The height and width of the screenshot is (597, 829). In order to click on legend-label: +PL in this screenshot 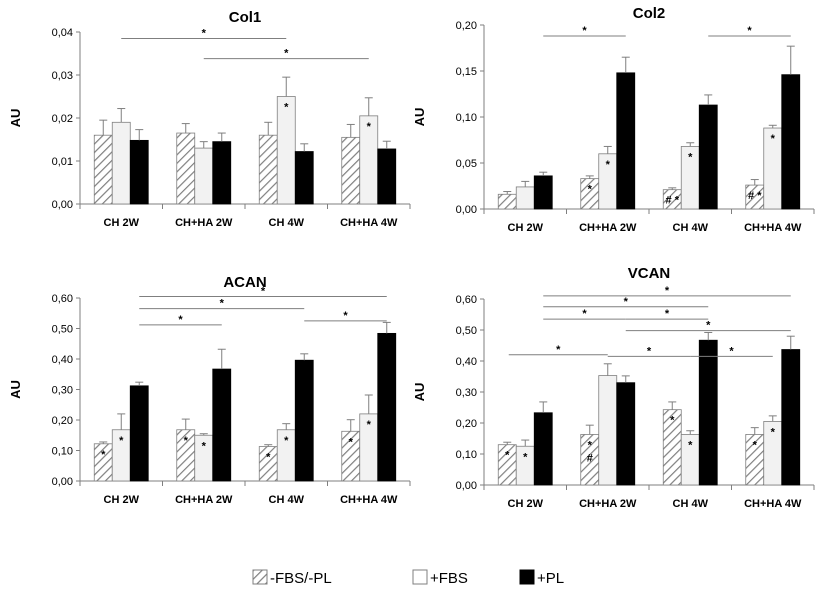, I will do `click(550, 578)`.